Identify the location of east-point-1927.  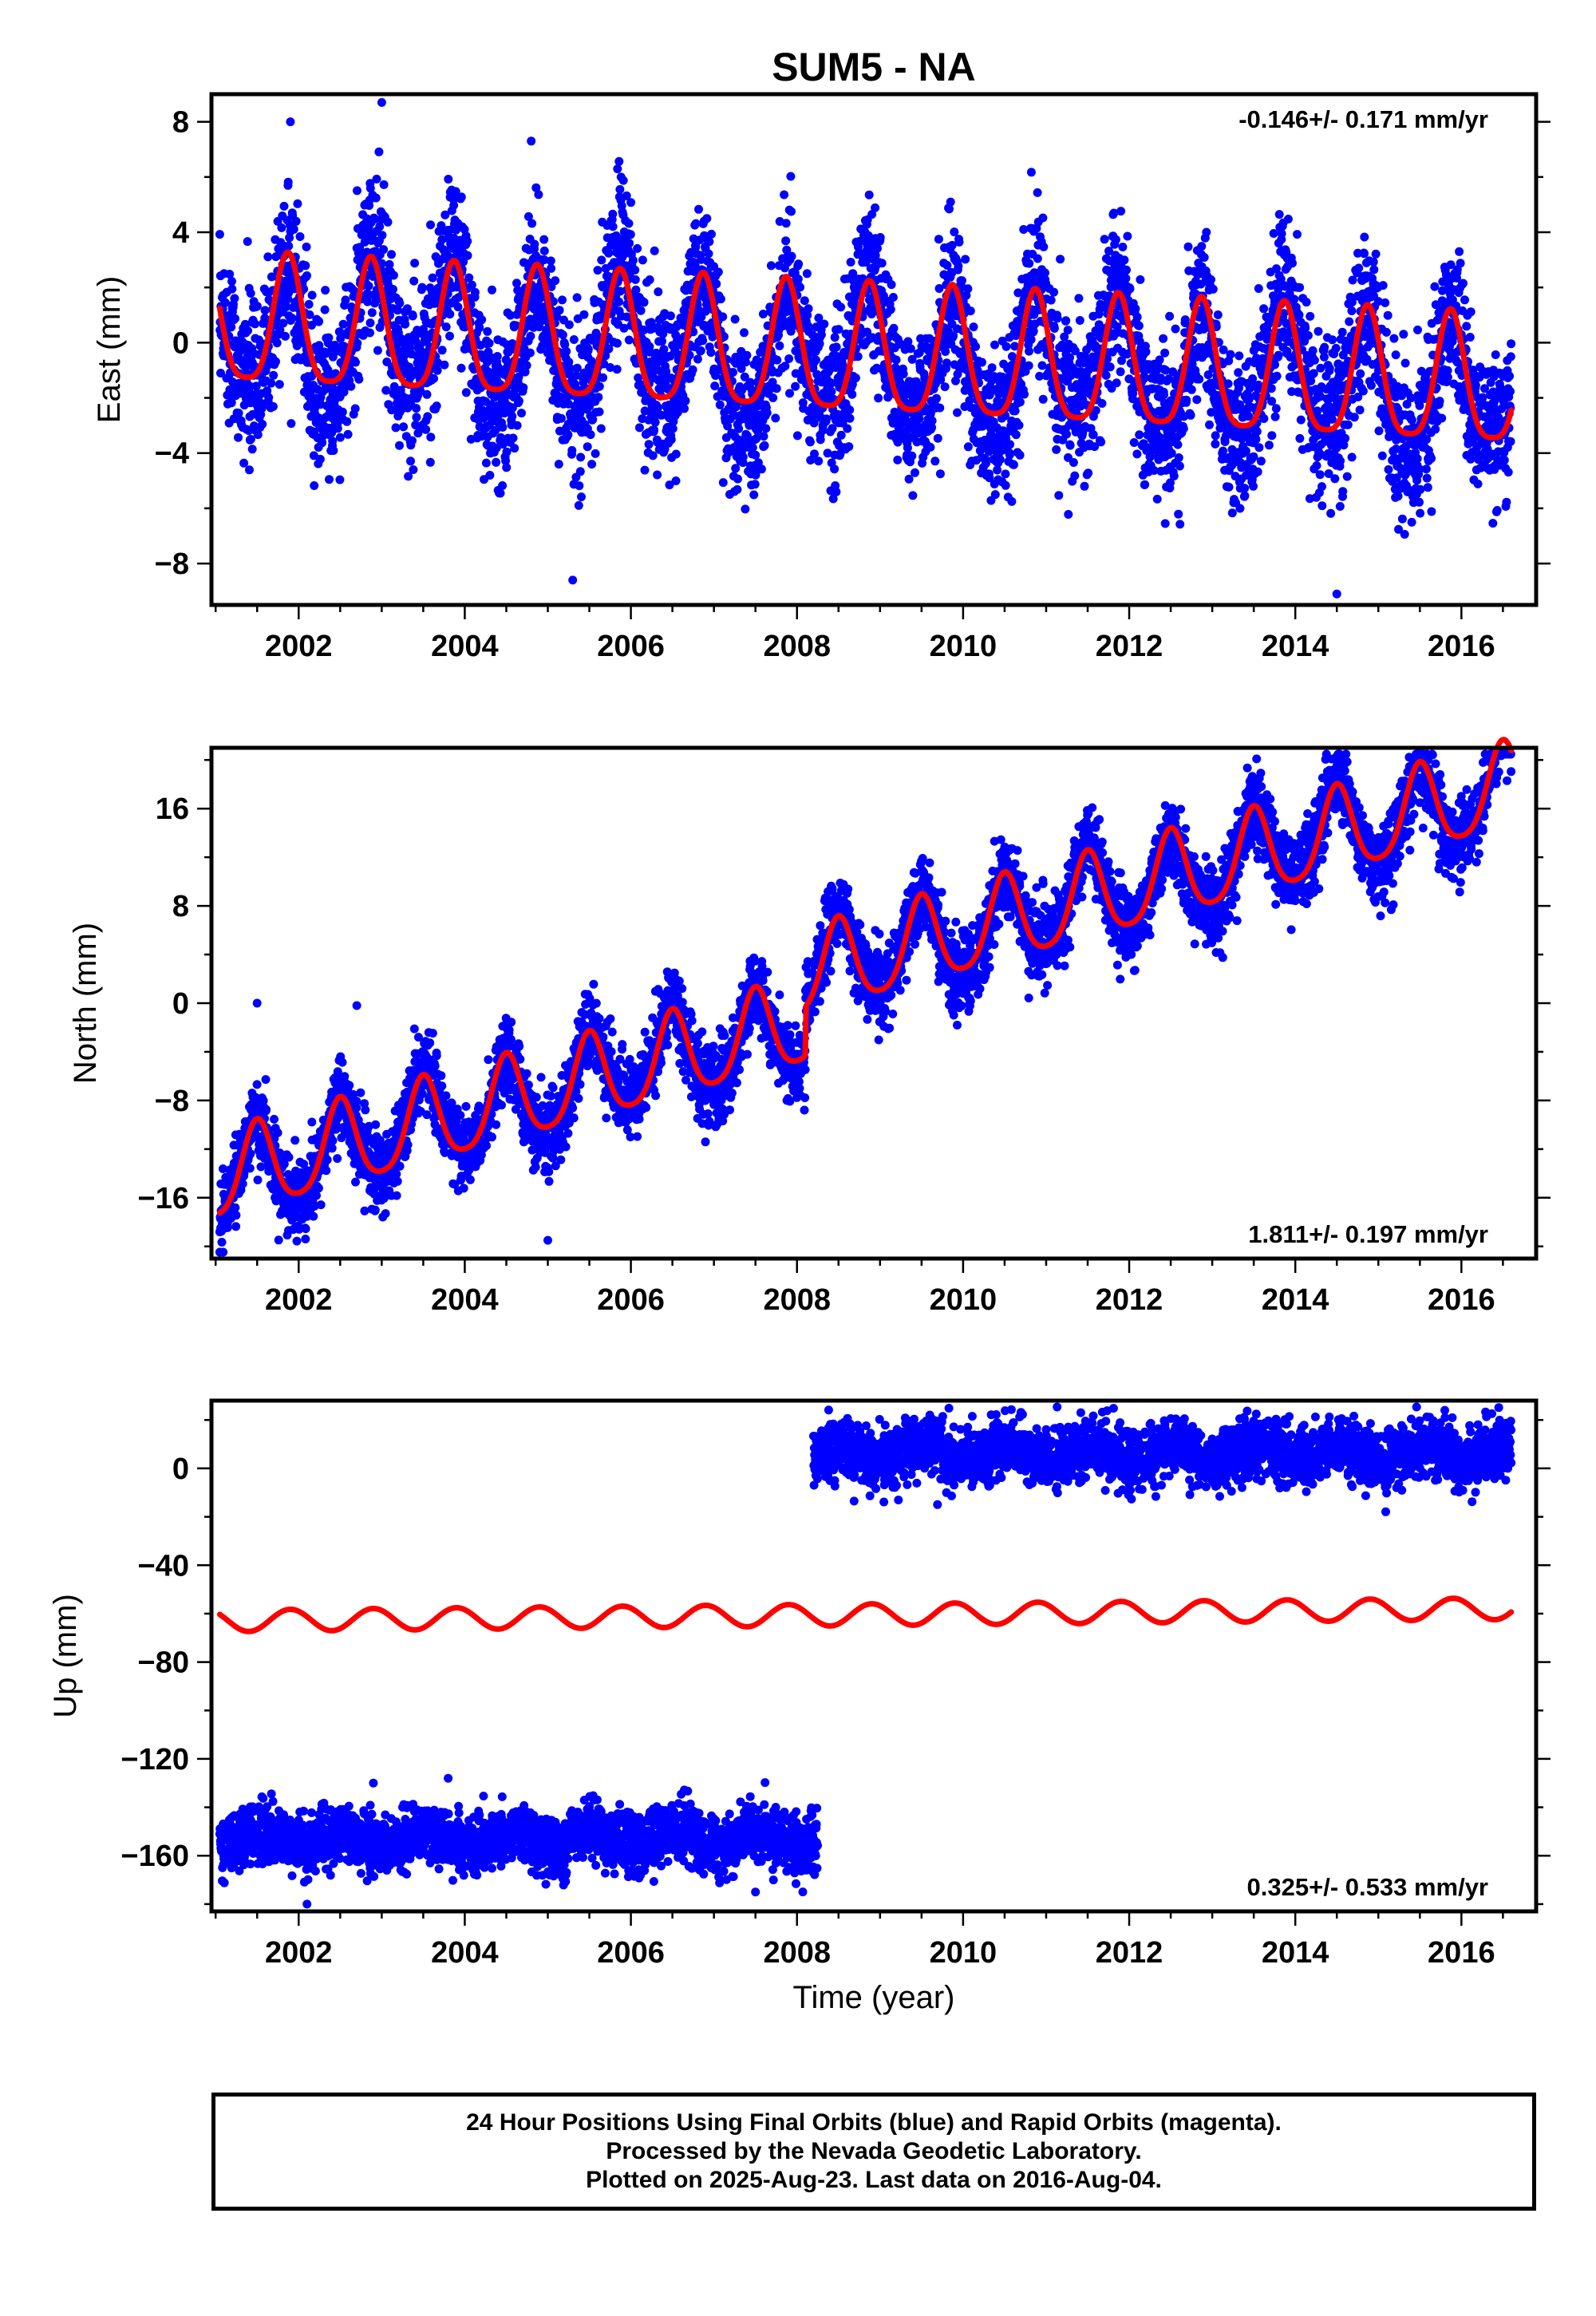
(658, 408).